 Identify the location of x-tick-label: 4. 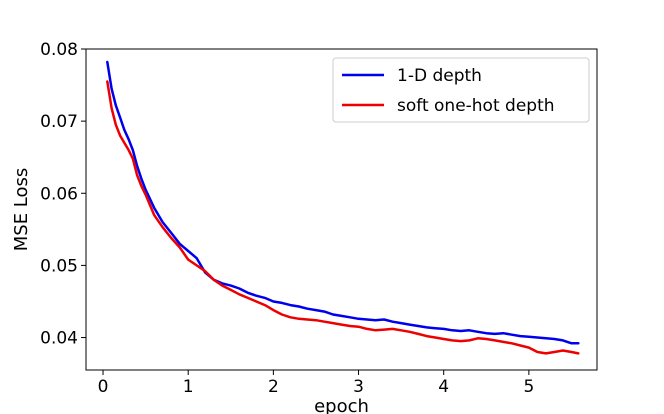
(443, 387).